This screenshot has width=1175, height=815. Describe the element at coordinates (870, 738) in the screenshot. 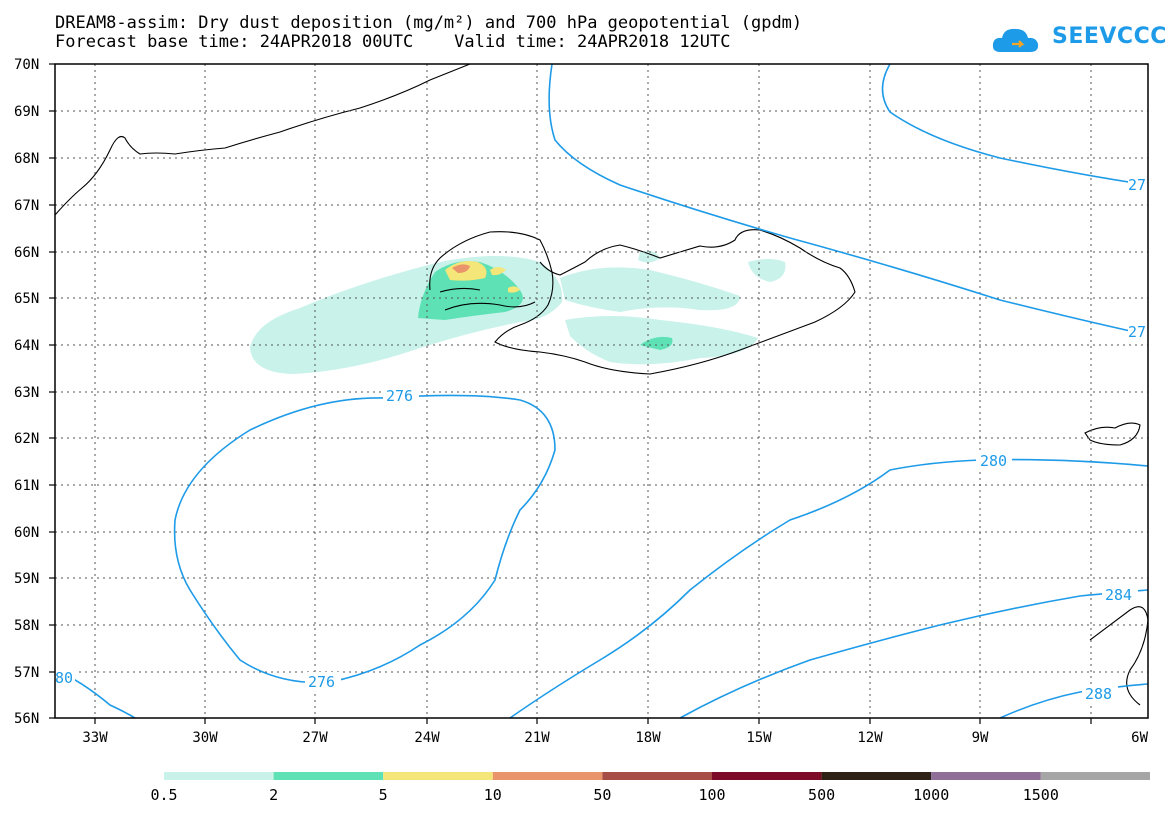

I see `lon-label: 12W` at that location.